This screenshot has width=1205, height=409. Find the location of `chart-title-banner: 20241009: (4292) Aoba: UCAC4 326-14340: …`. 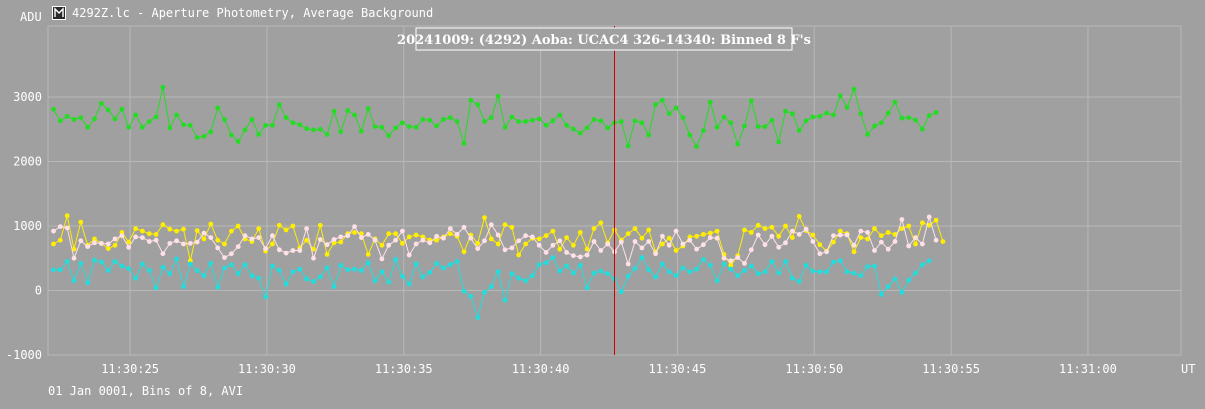

chart-title-banner: 20241009: (4292) Aoba: UCAC4 326-14340: … is located at coordinates (604, 39).